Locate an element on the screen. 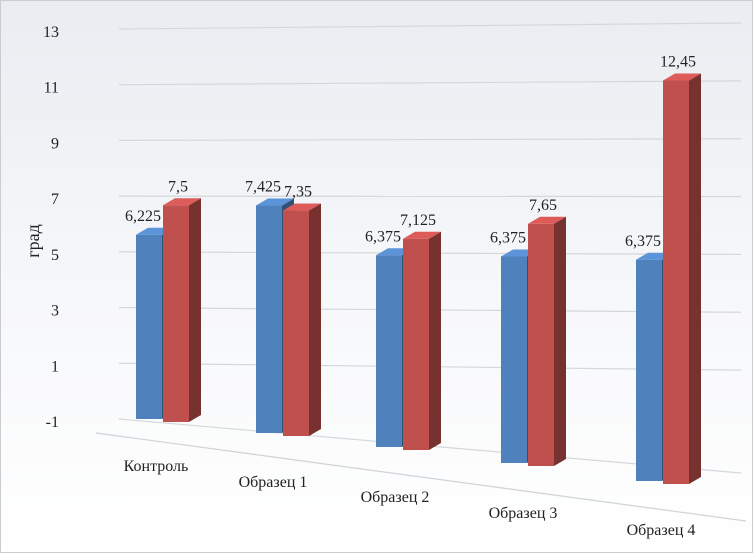  category-label: Образец 4 is located at coordinates (661, 530).